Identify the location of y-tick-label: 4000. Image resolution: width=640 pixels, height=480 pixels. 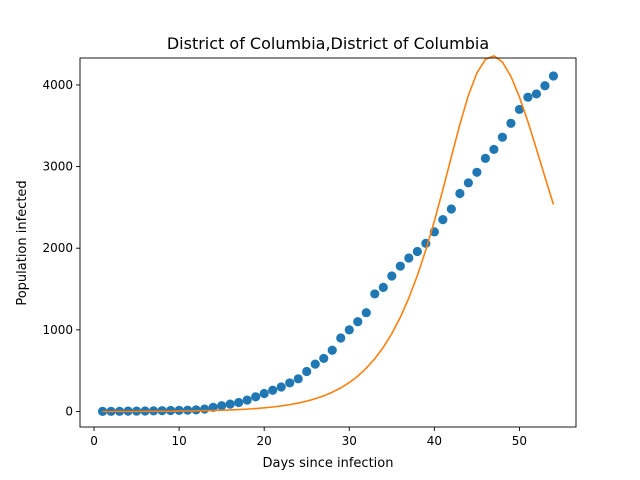
(57, 85).